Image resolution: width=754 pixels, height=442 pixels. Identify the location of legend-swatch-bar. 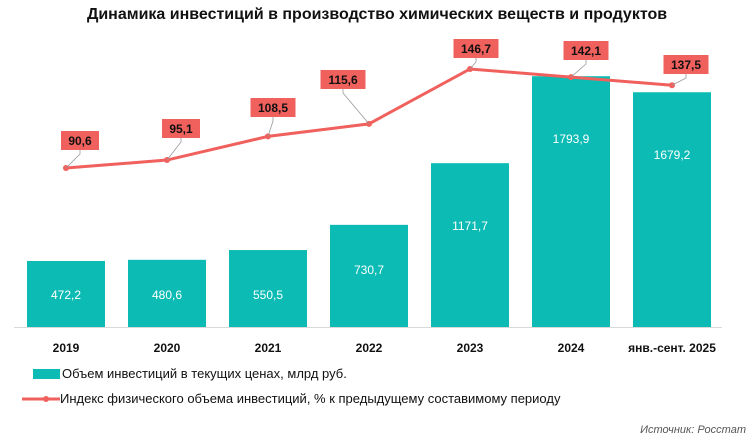
(46, 373).